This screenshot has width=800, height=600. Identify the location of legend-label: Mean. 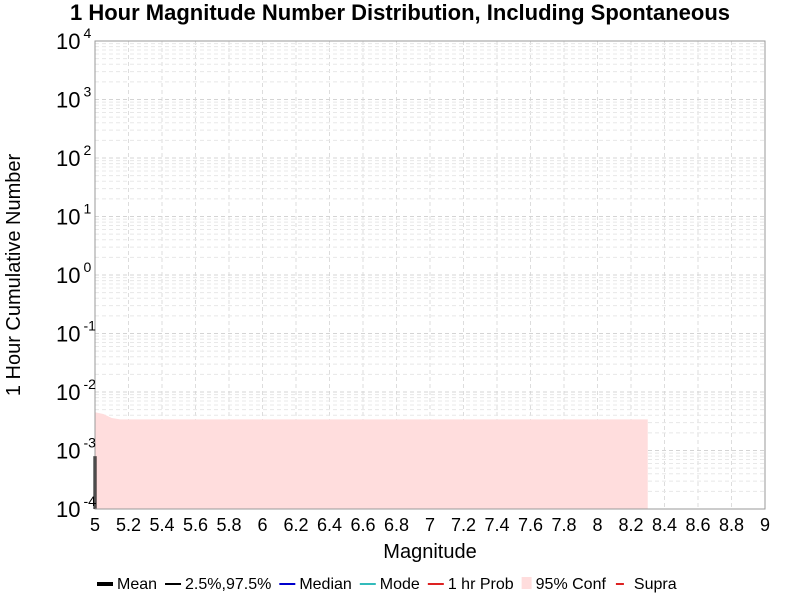
(137, 584).